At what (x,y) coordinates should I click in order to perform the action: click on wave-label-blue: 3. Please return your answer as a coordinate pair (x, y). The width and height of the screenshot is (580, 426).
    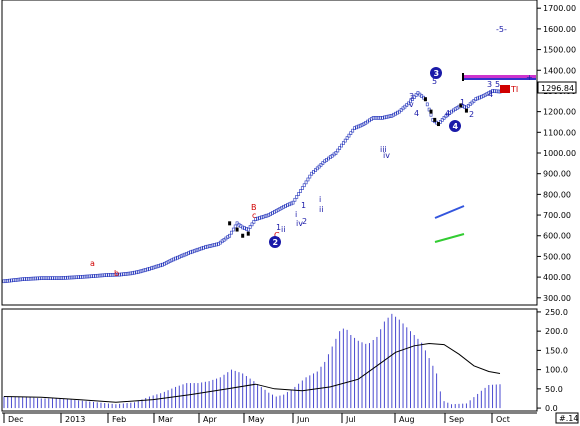
    Looking at the image, I should click on (489, 84).